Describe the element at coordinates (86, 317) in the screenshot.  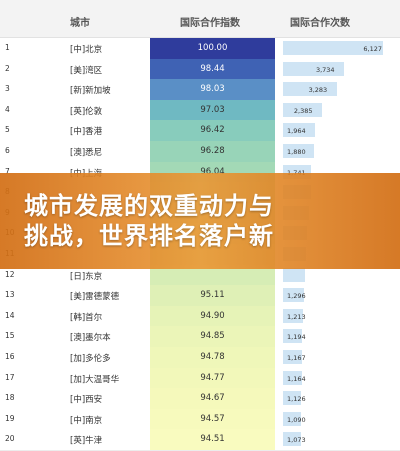
I see `city-cell: [韩]首尔` at that location.